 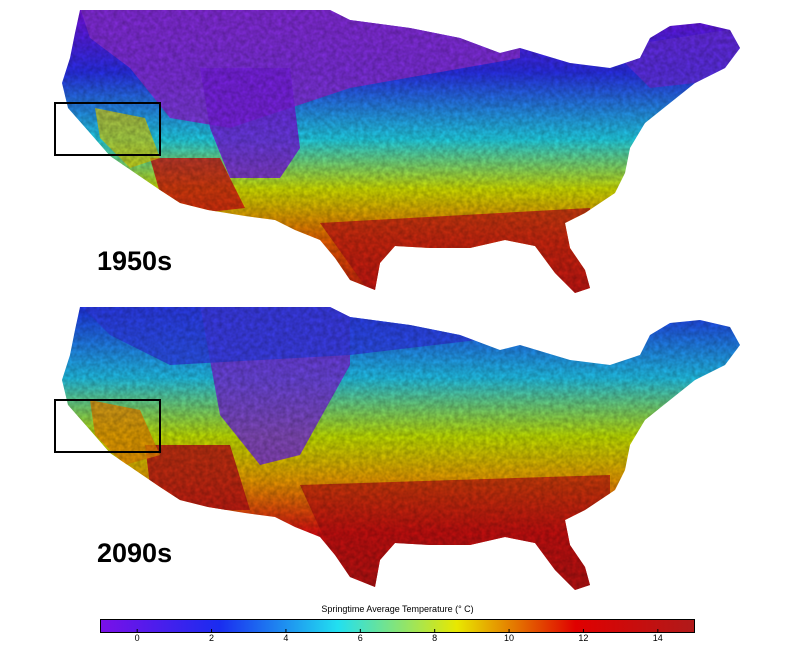 I want to click on colorbar-tick-label: 14, so click(x=657, y=638).